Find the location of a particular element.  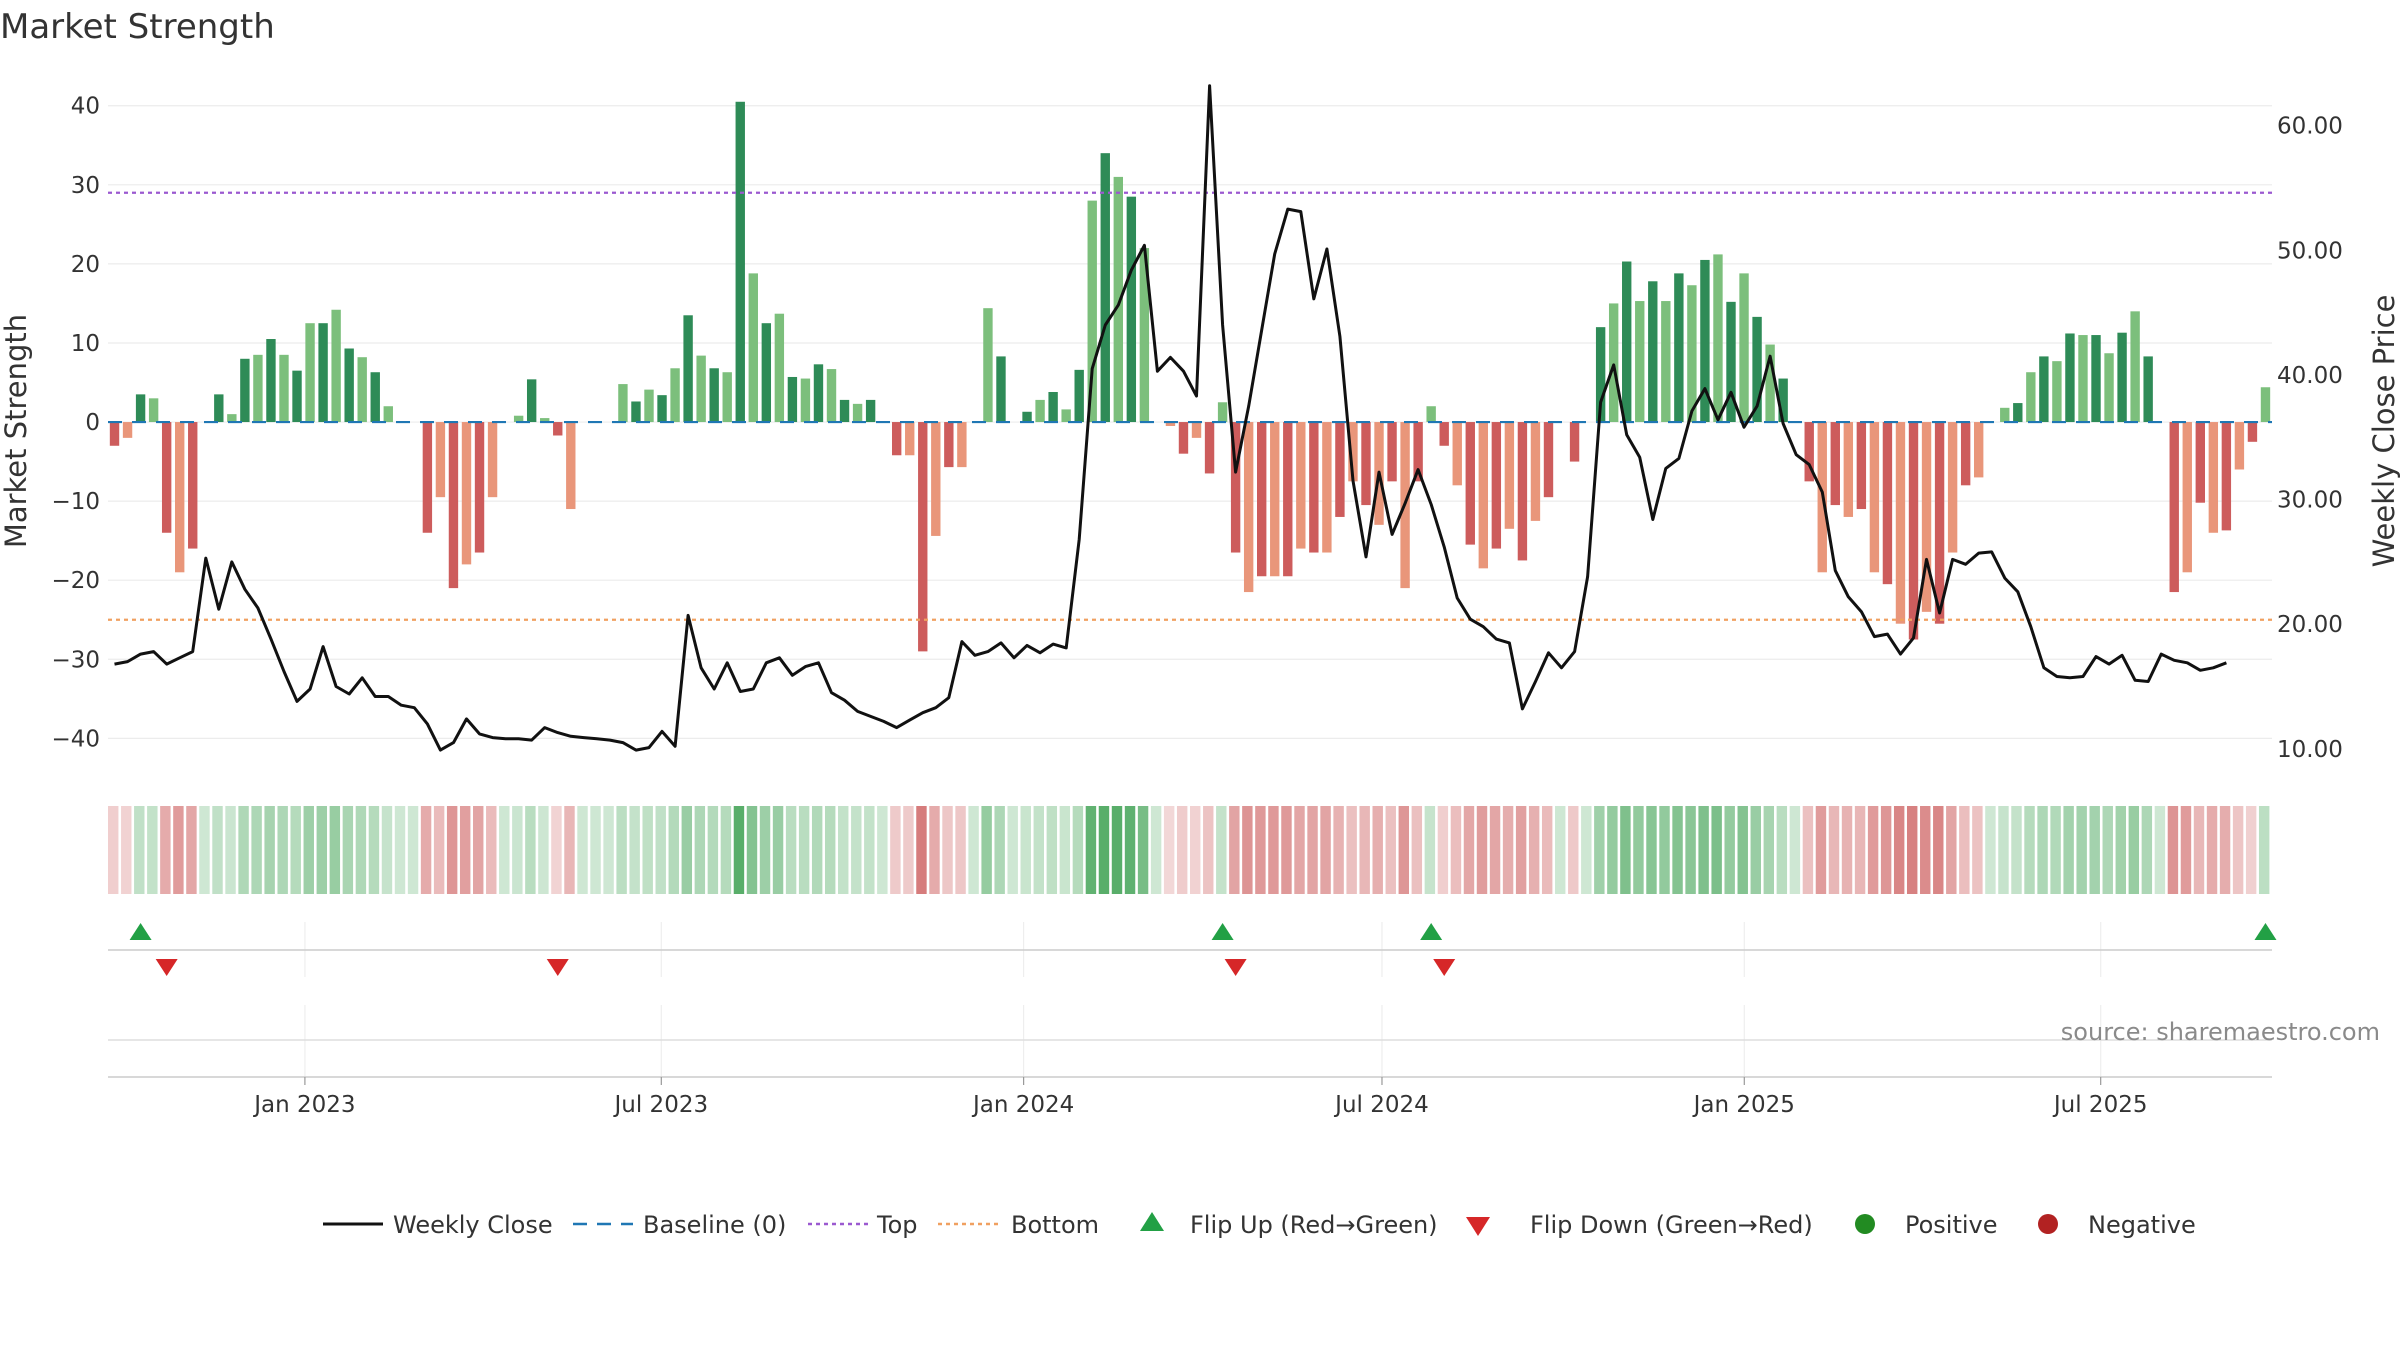

left-tick-label: 40 is located at coordinates (85, 107).